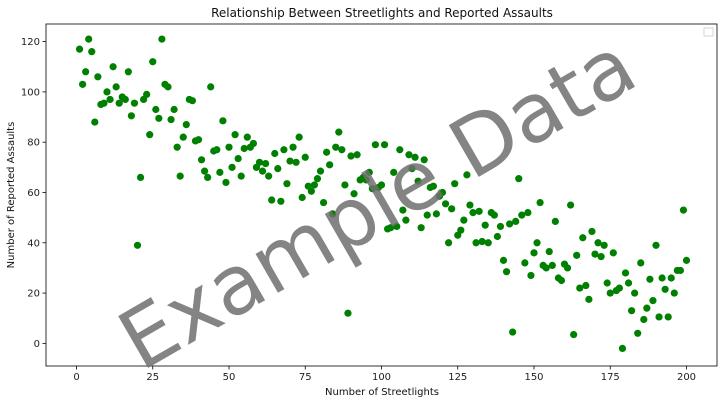  What do you see at coordinates (33, 193) in the screenshot?
I see `y-tick-label: 60` at bounding box center [33, 193].